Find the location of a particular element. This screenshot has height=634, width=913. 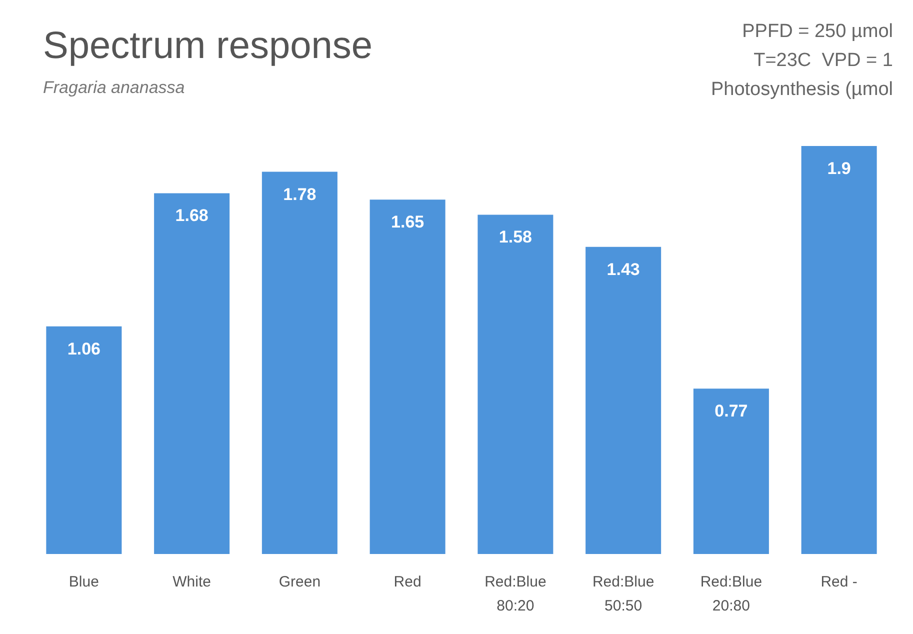

x-tick-label: Red:Blue 20:80 is located at coordinates (731, 594).